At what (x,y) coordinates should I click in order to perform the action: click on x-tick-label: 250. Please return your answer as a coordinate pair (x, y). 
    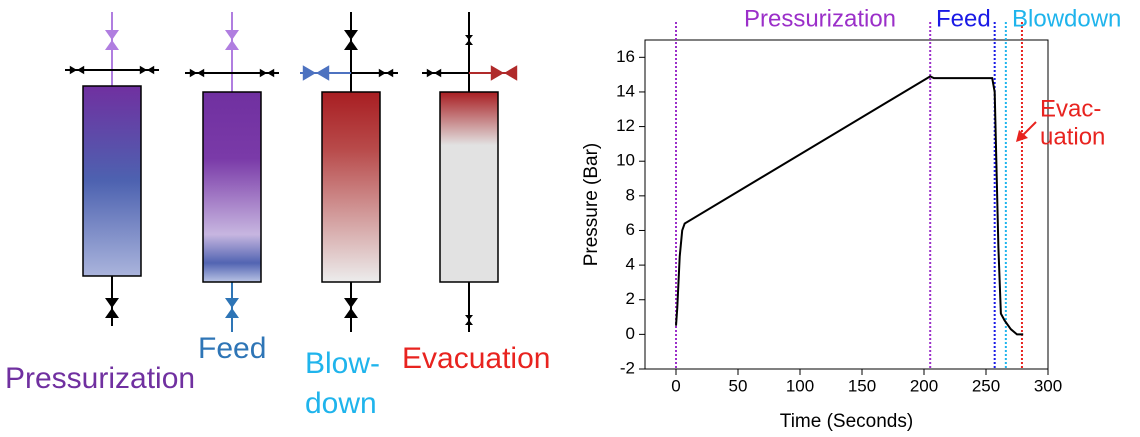
    Looking at the image, I should click on (986, 385).